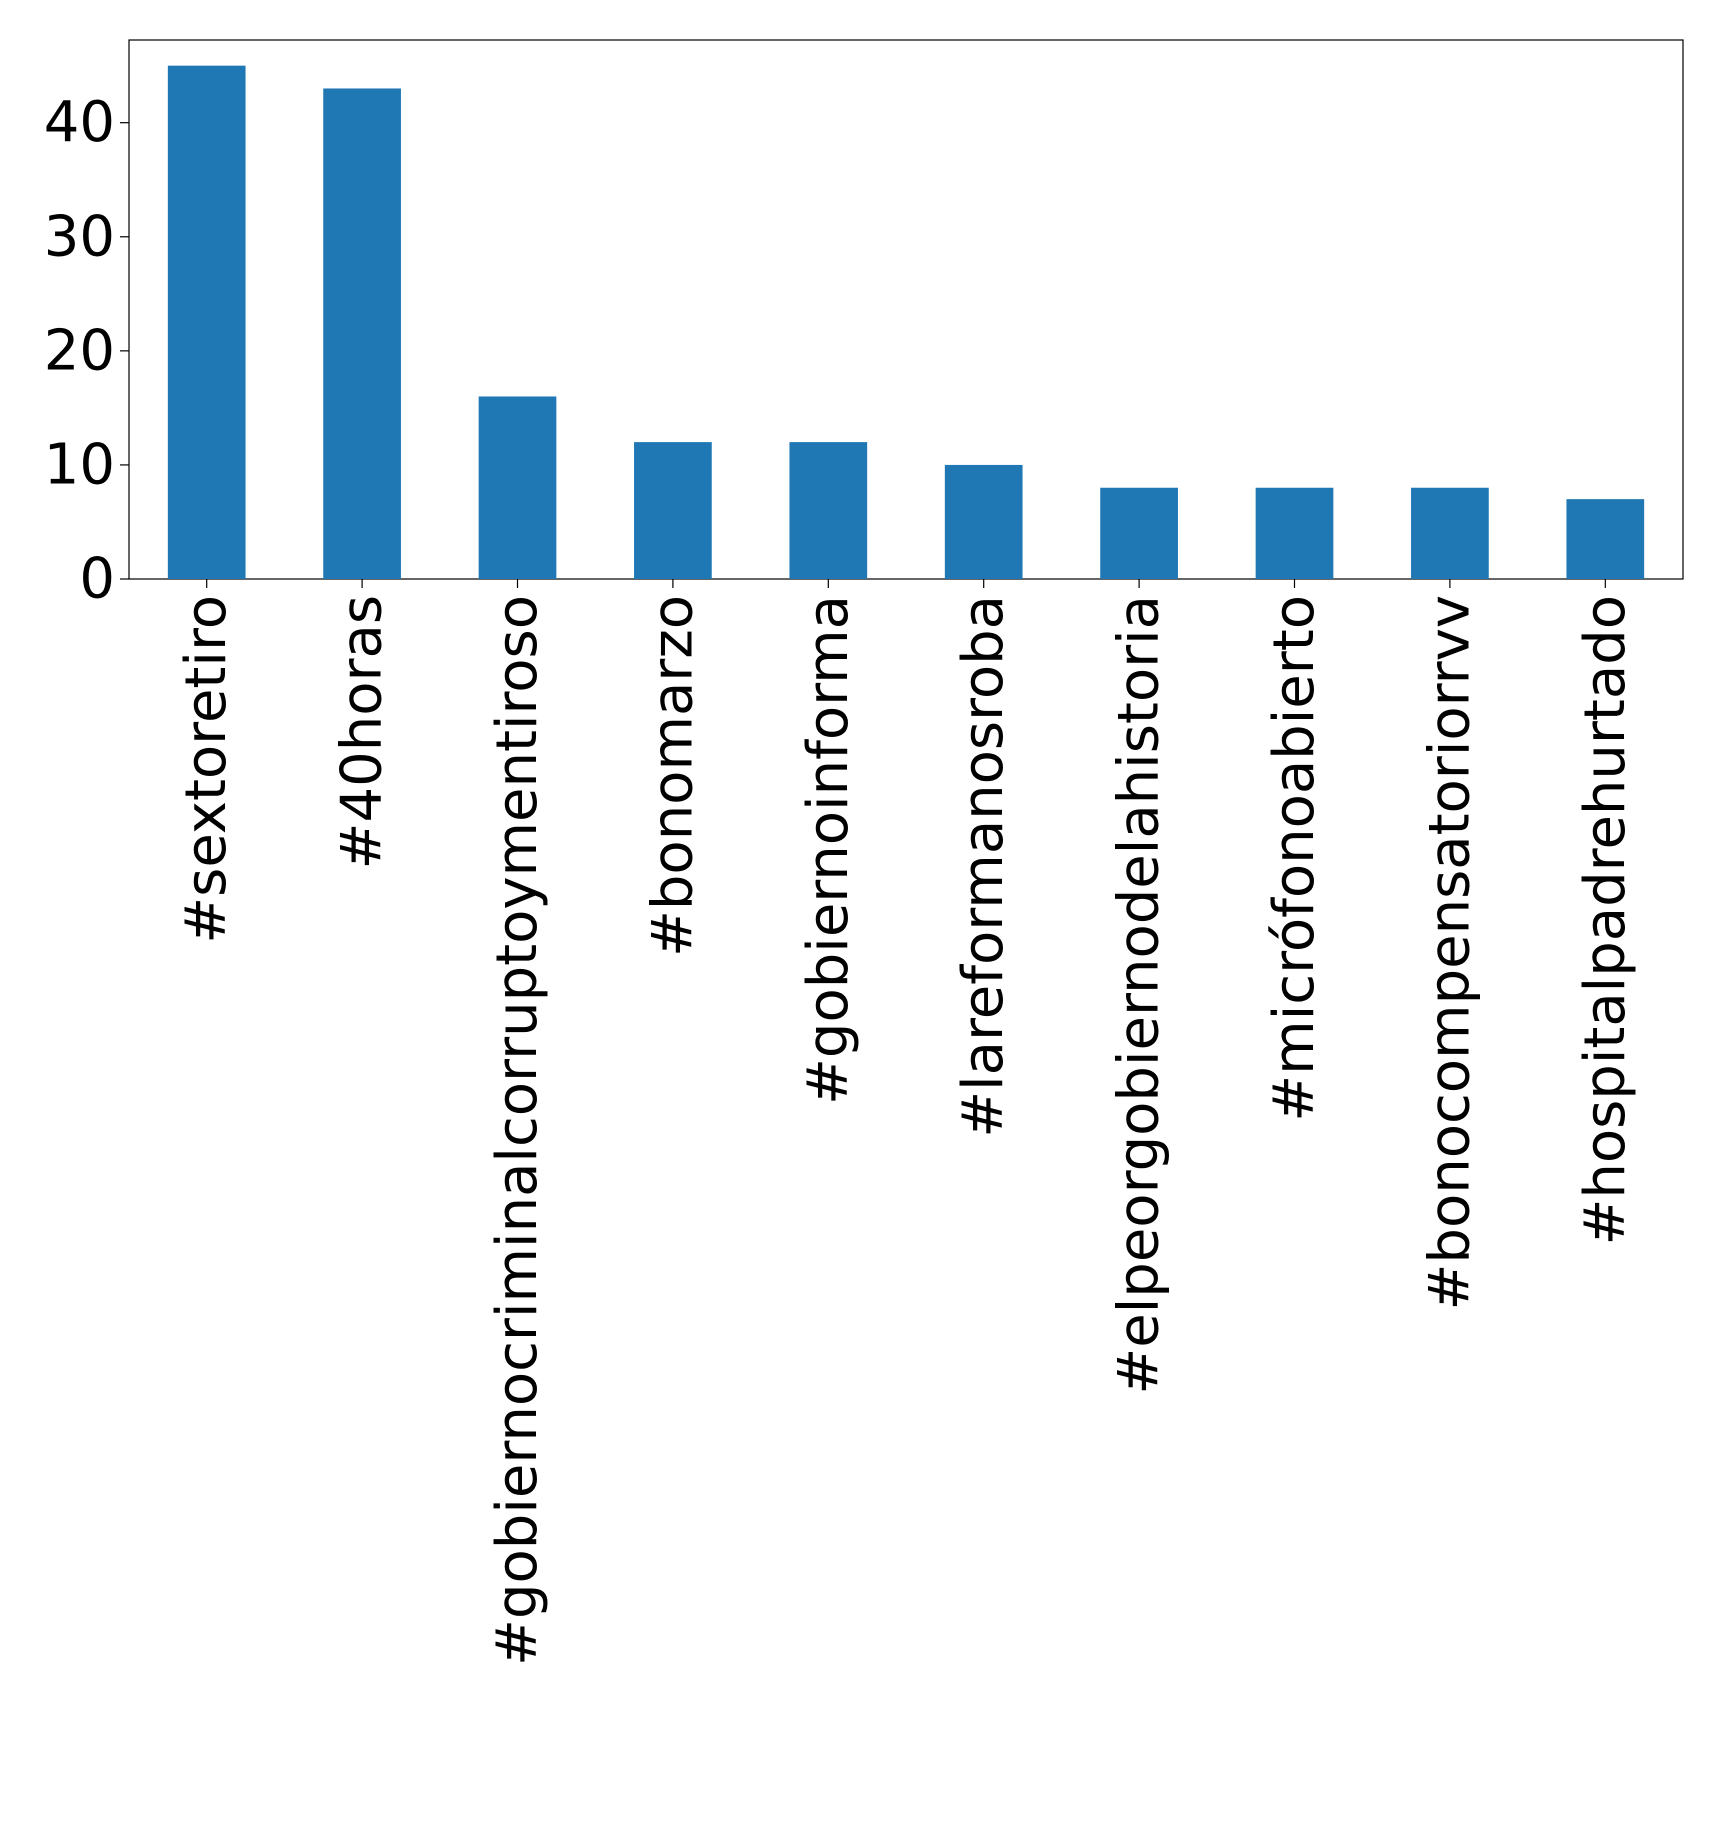 This screenshot has height=1823, width=1719. I want to click on x-tick-label: #gobiernoinforma, so click(828, 850).